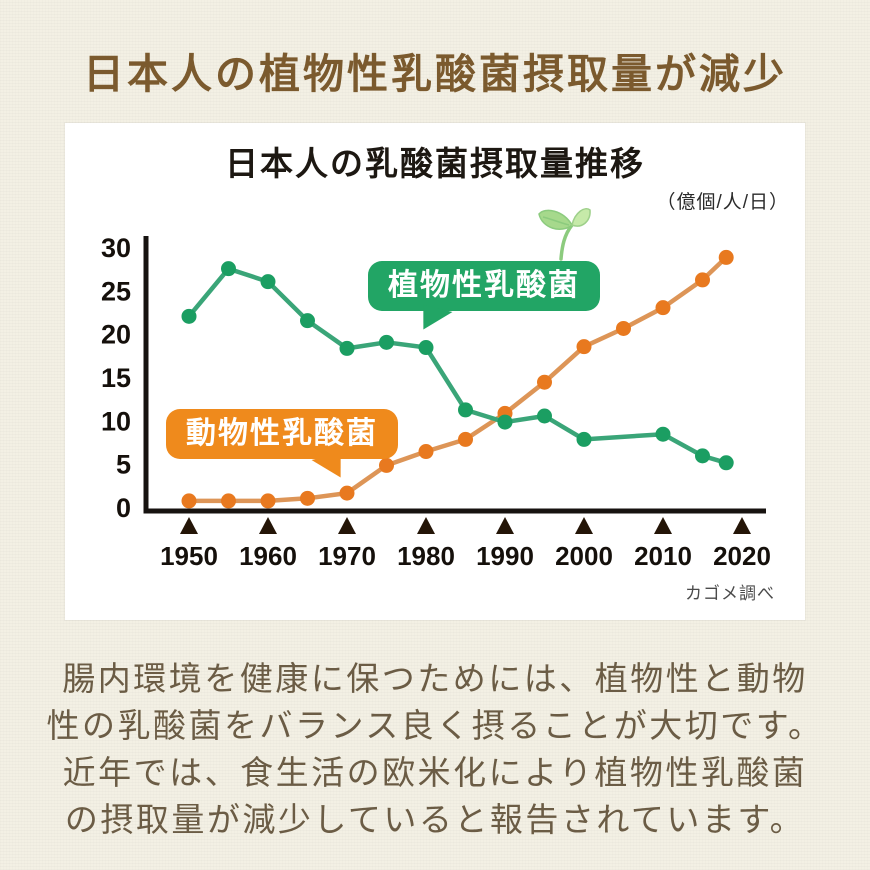 The image size is (870, 870). Describe the element at coordinates (116, 248) in the screenshot. I see `svg-text: 30` at that location.